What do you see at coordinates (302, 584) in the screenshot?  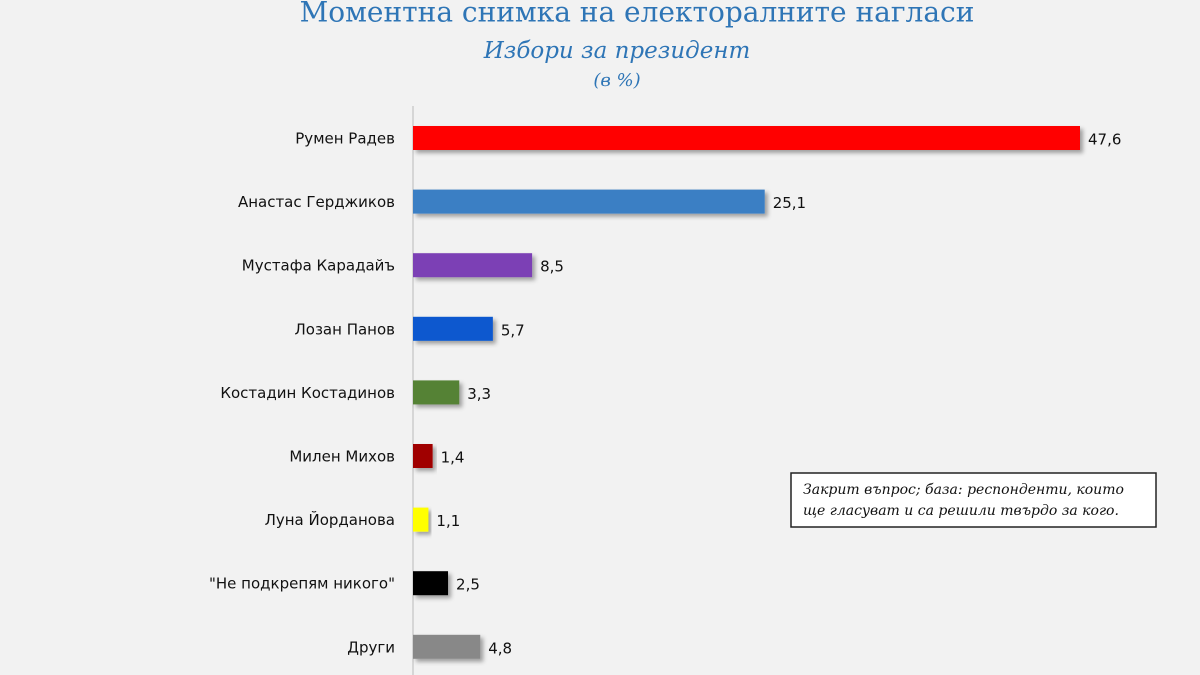 I see `category-label: "Не подкрепям никого"` at bounding box center [302, 584].